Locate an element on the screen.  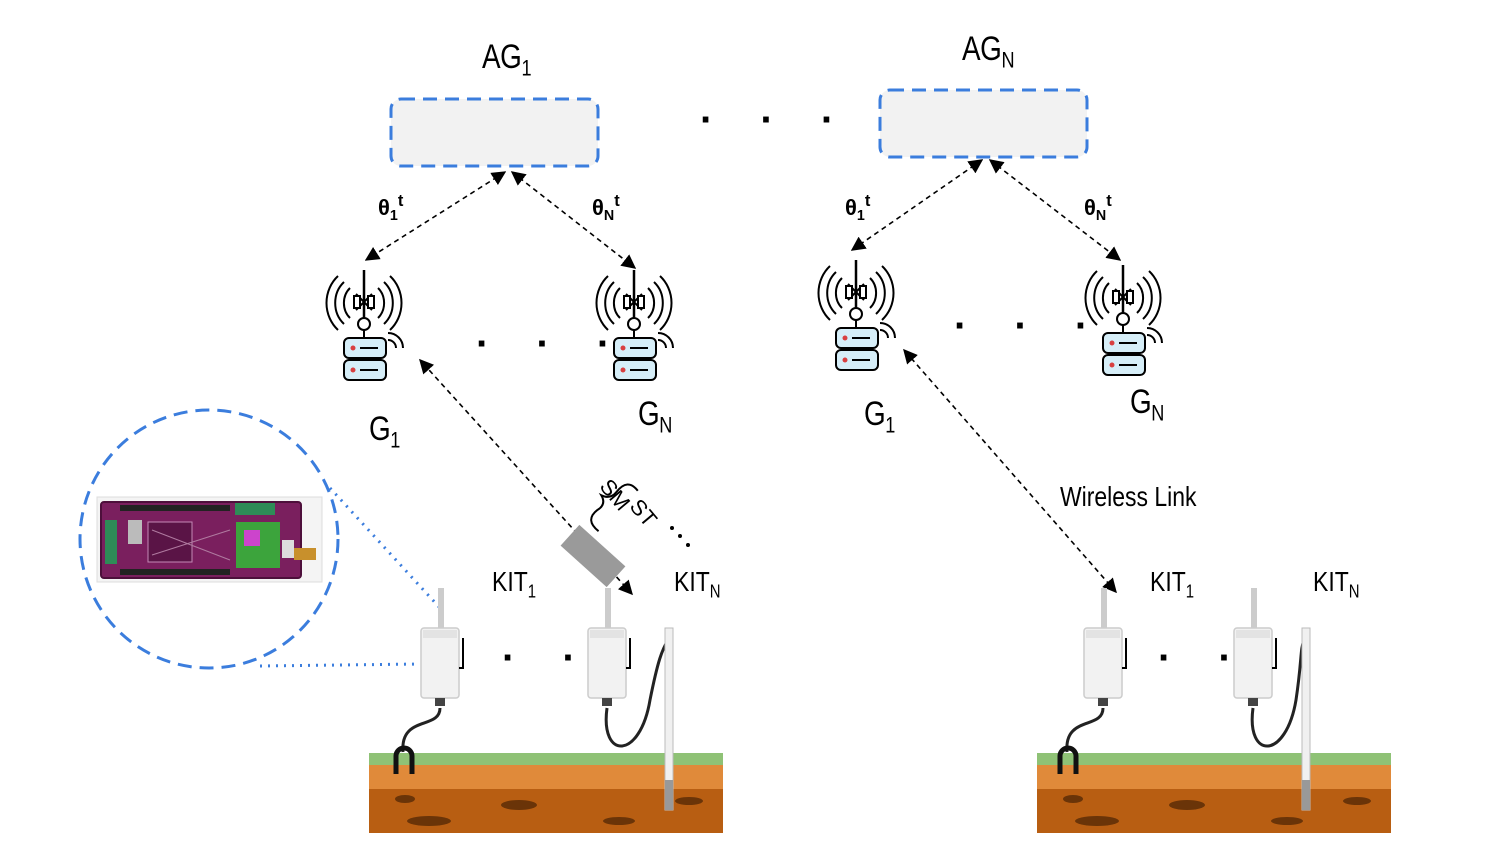
theta-label-left-n: θNt is located at coordinates (606, 208).